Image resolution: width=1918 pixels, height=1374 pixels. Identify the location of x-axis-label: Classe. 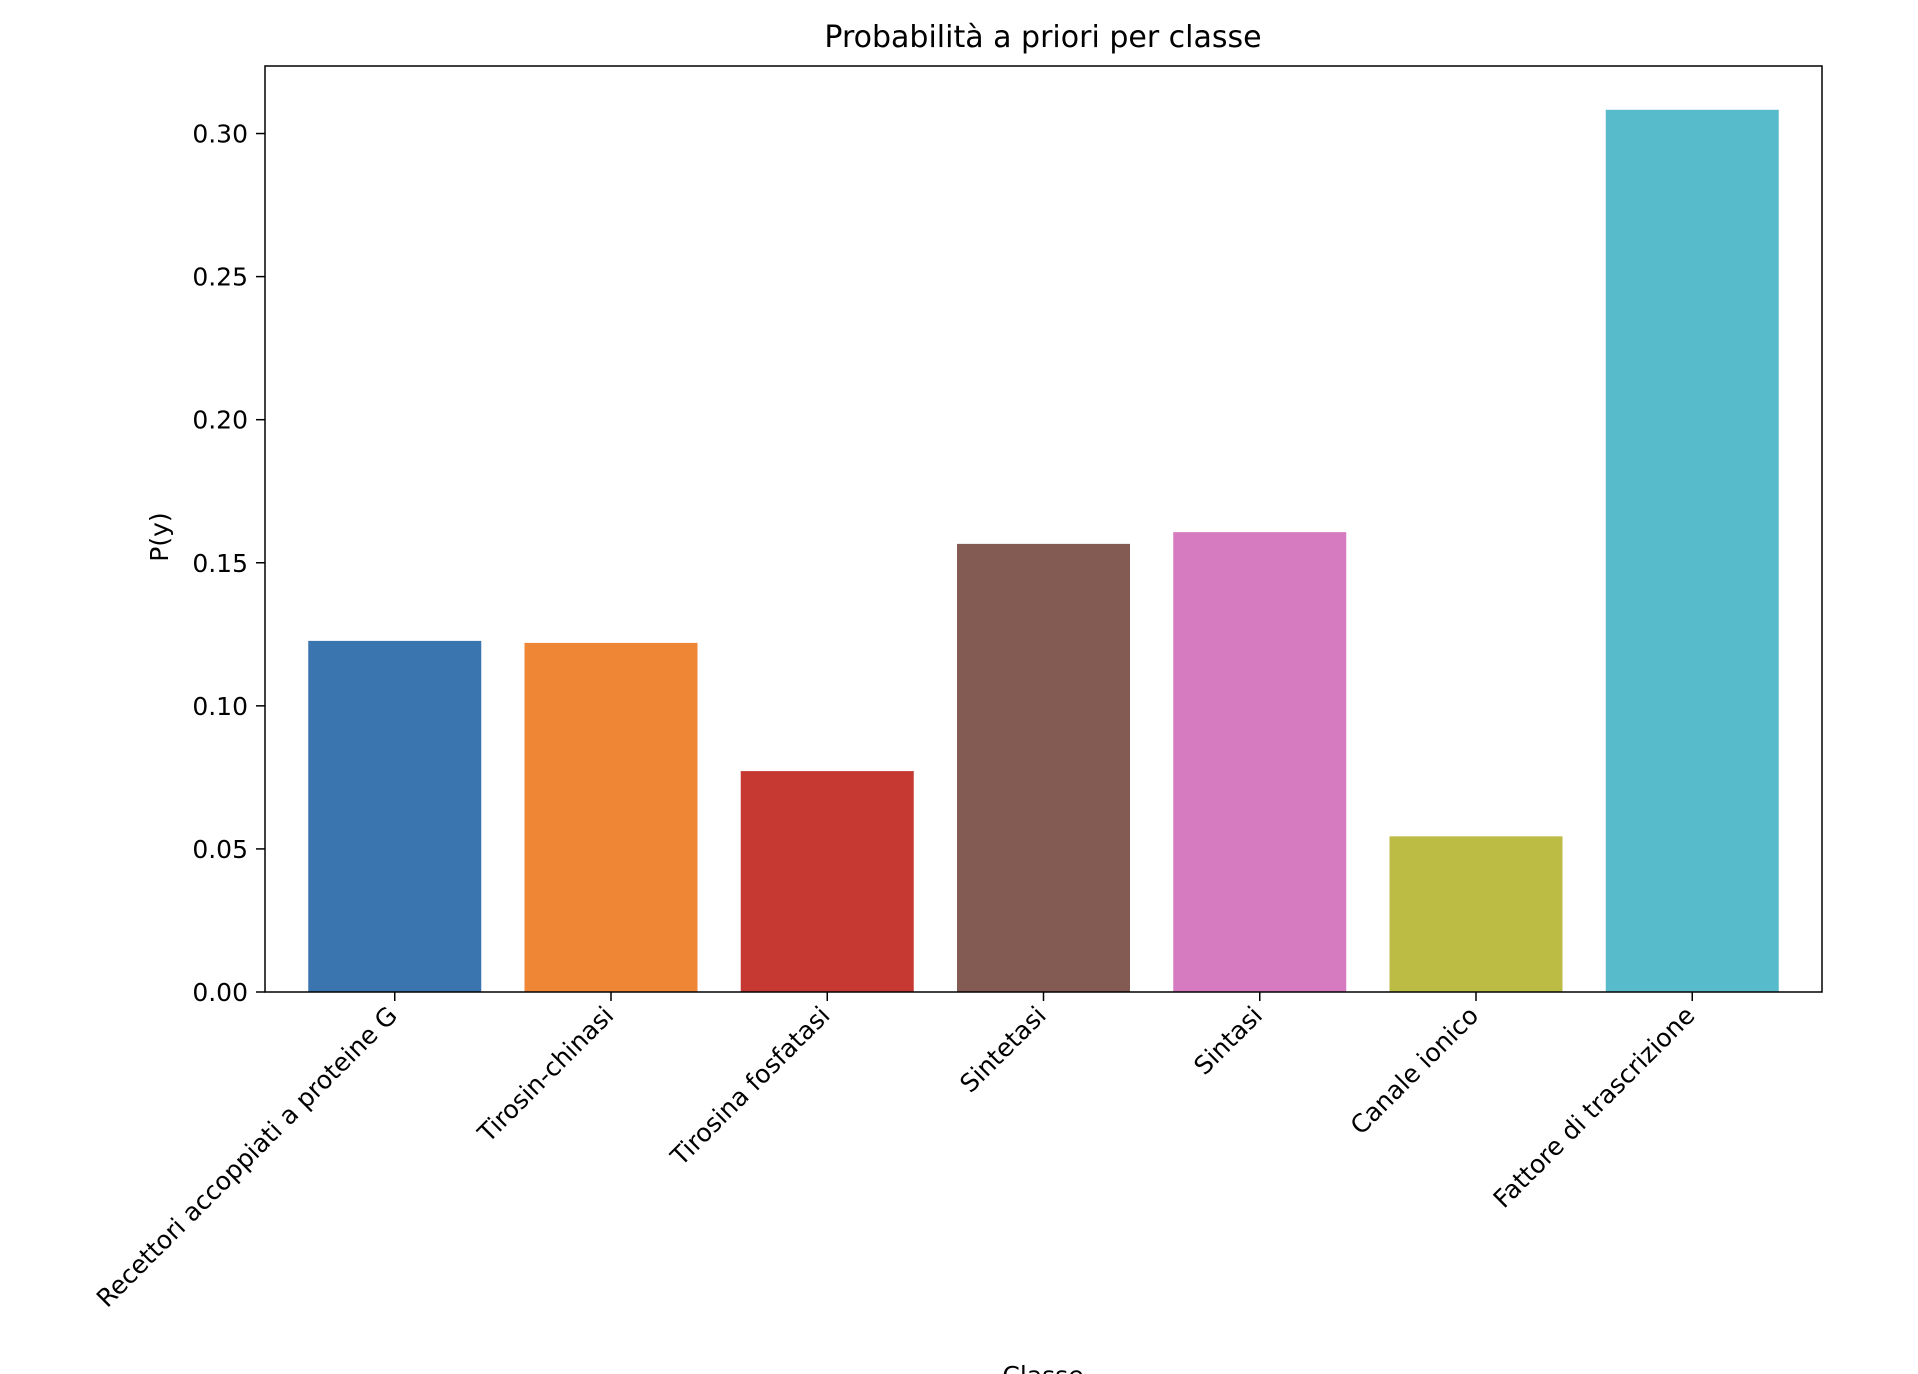
(1042, 1367).